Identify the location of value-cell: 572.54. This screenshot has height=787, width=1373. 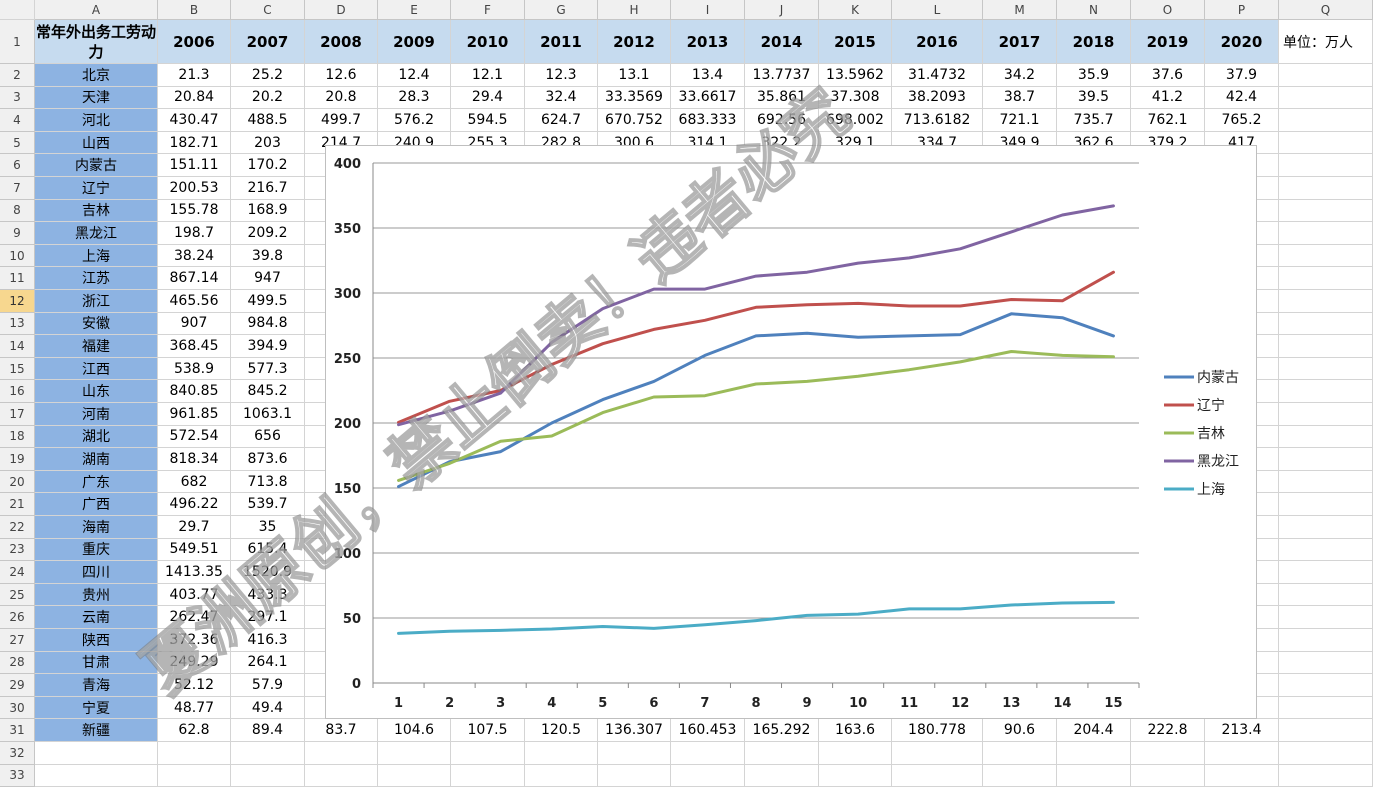
(194, 437).